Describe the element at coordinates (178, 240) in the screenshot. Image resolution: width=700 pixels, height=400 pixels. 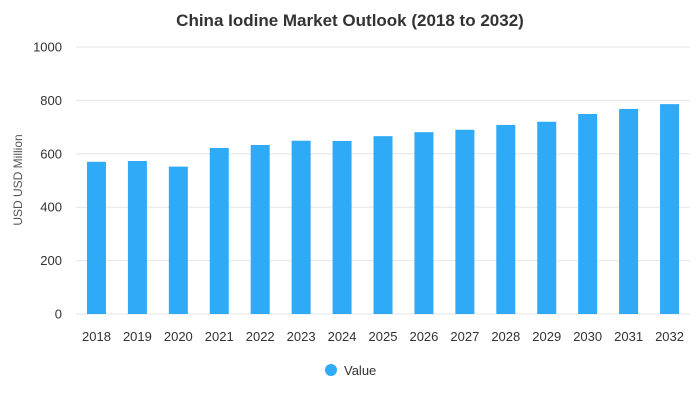
I see `bar-2020` at that location.